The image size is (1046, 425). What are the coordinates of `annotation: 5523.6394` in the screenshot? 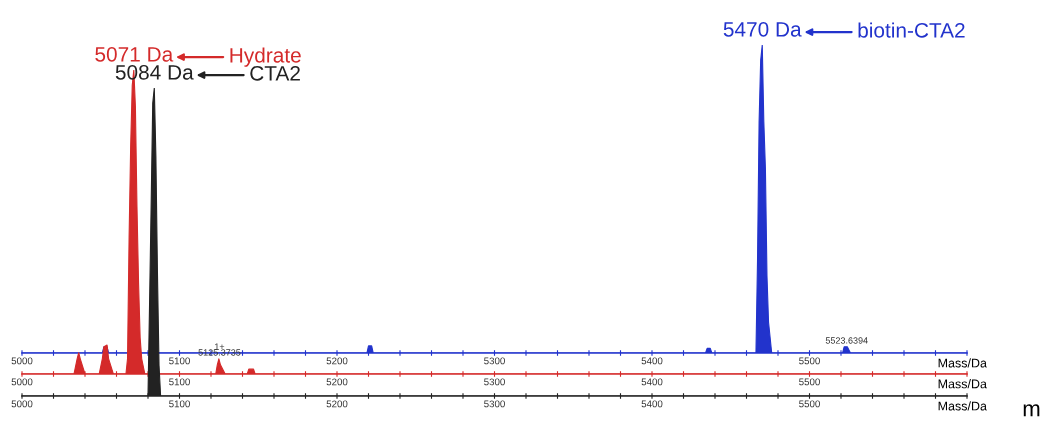 It's located at (846, 340).